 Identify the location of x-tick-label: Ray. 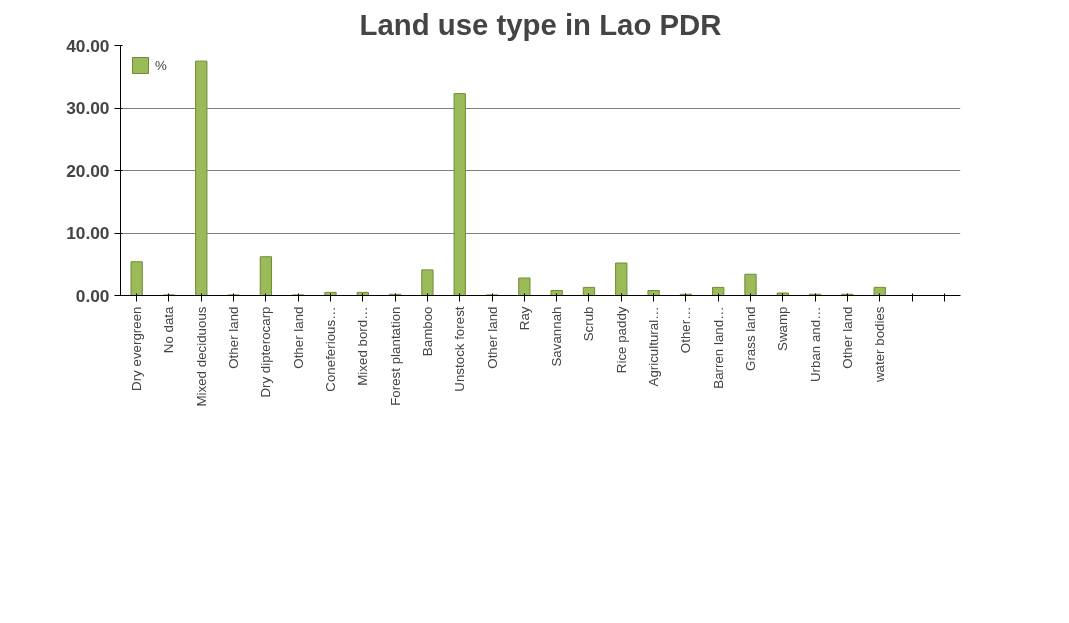
(524, 318).